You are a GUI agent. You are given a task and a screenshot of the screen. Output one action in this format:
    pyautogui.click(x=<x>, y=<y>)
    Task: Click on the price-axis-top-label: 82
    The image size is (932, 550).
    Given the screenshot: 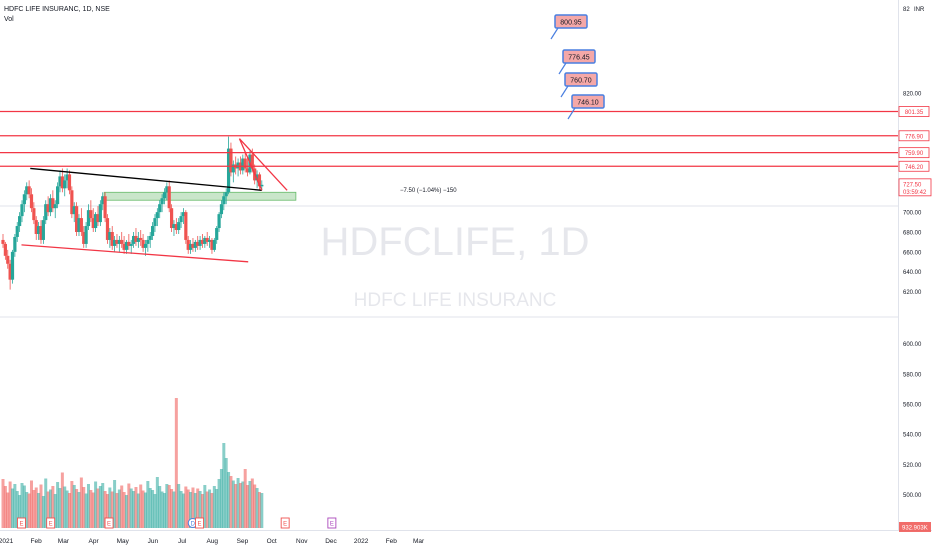 What is the action you would take?
    pyautogui.click(x=906, y=10)
    